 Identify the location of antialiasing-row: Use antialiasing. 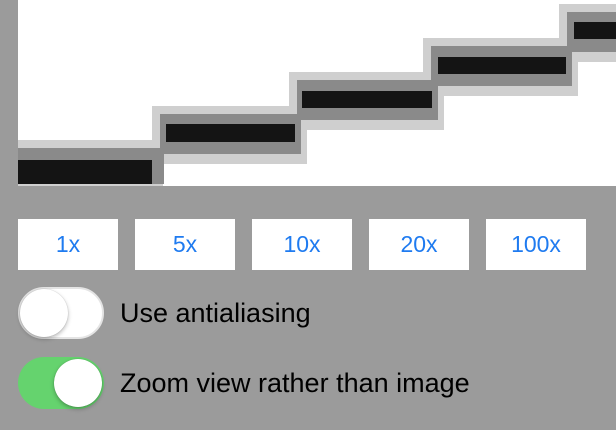
(164, 313).